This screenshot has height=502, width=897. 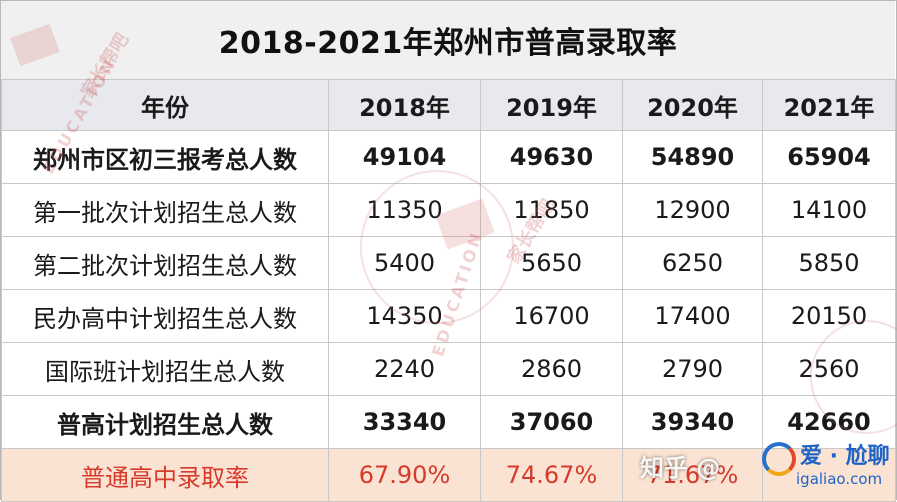 What do you see at coordinates (551, 422) in the screenshot?
I see `cell-2019: 37060` at bounding box center [551, 422].